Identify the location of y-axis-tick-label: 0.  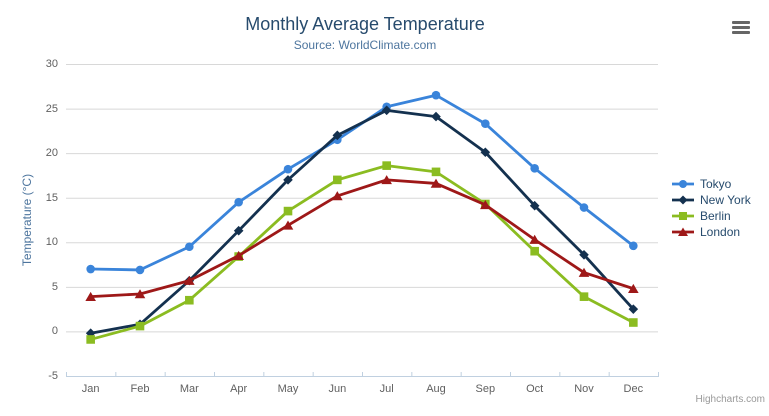
(54, 331).